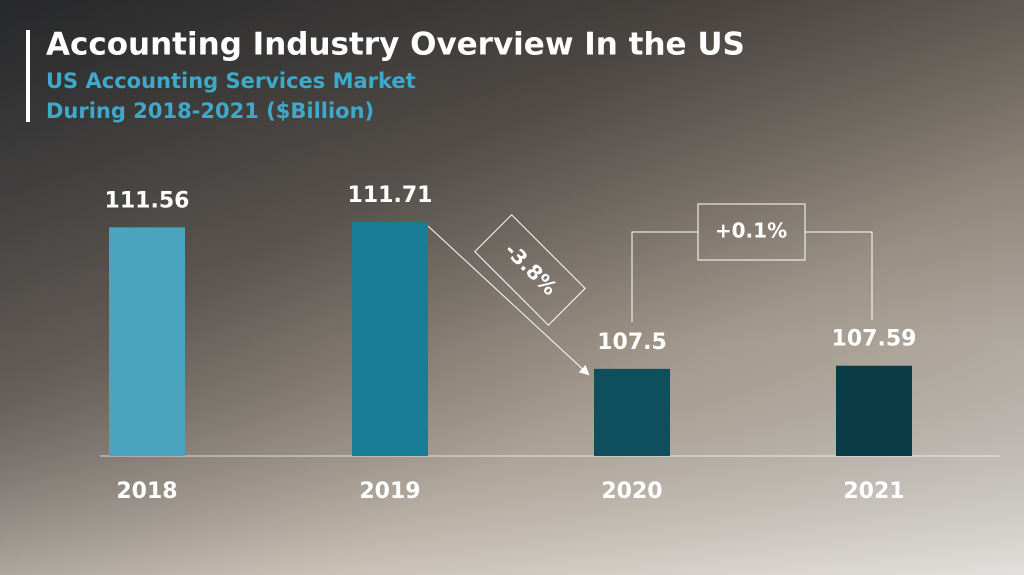  What do you see at coordinates (390, 195) in the screenshot?
I see `value-label: 111.71` at bounding box center [390, 195].